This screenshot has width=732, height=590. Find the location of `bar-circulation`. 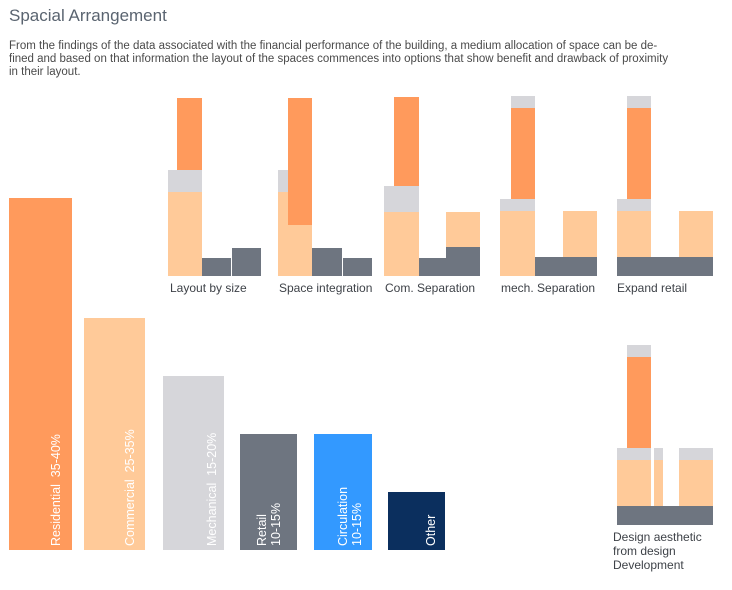

bar-circulation is located at coordinates (343, 492).